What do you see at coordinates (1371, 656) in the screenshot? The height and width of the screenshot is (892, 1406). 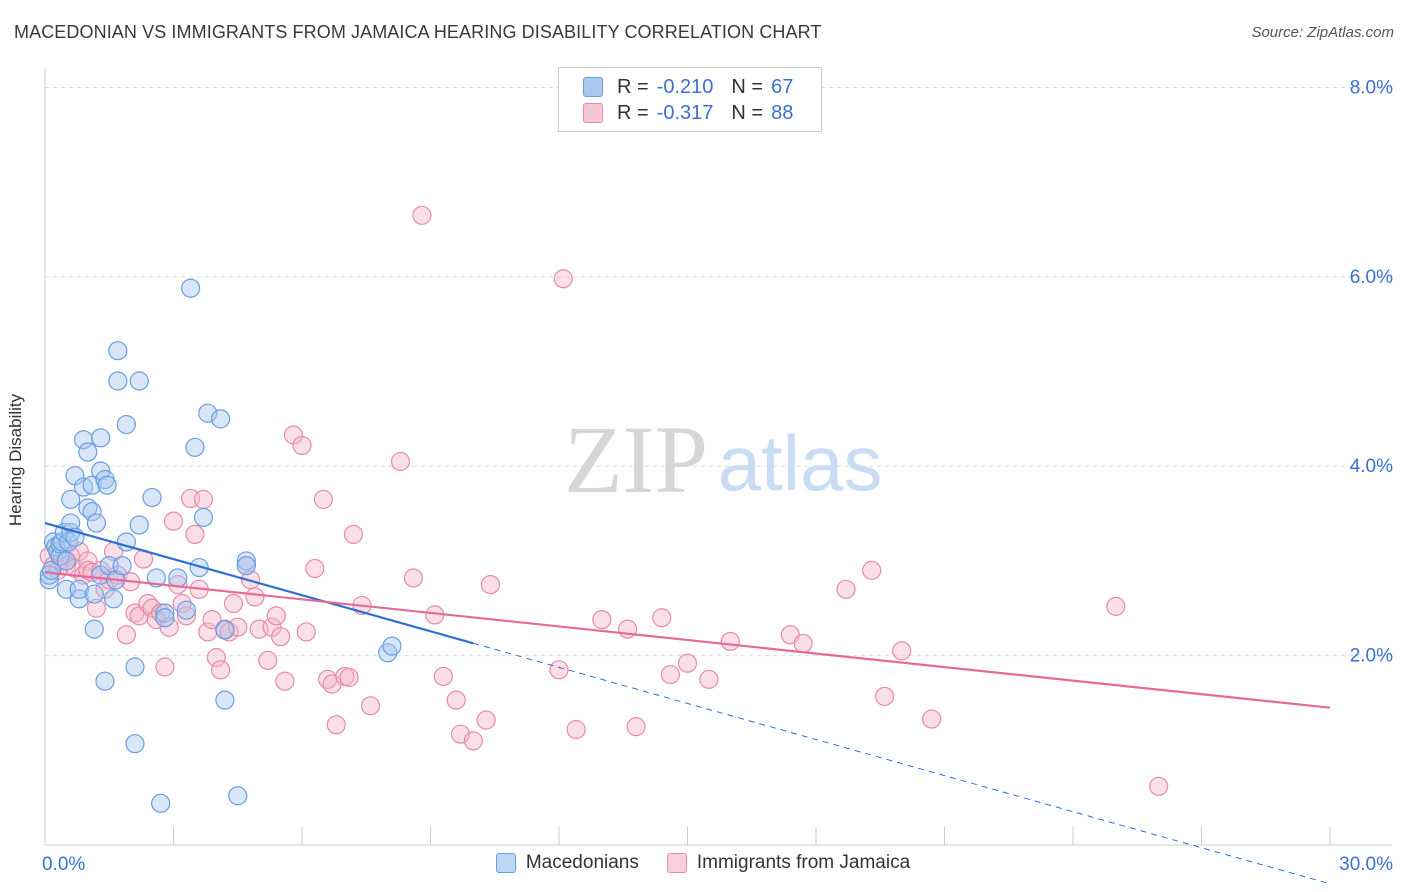 I see `y-tick-label: 2.0%` at bounding box center [1371, 656].